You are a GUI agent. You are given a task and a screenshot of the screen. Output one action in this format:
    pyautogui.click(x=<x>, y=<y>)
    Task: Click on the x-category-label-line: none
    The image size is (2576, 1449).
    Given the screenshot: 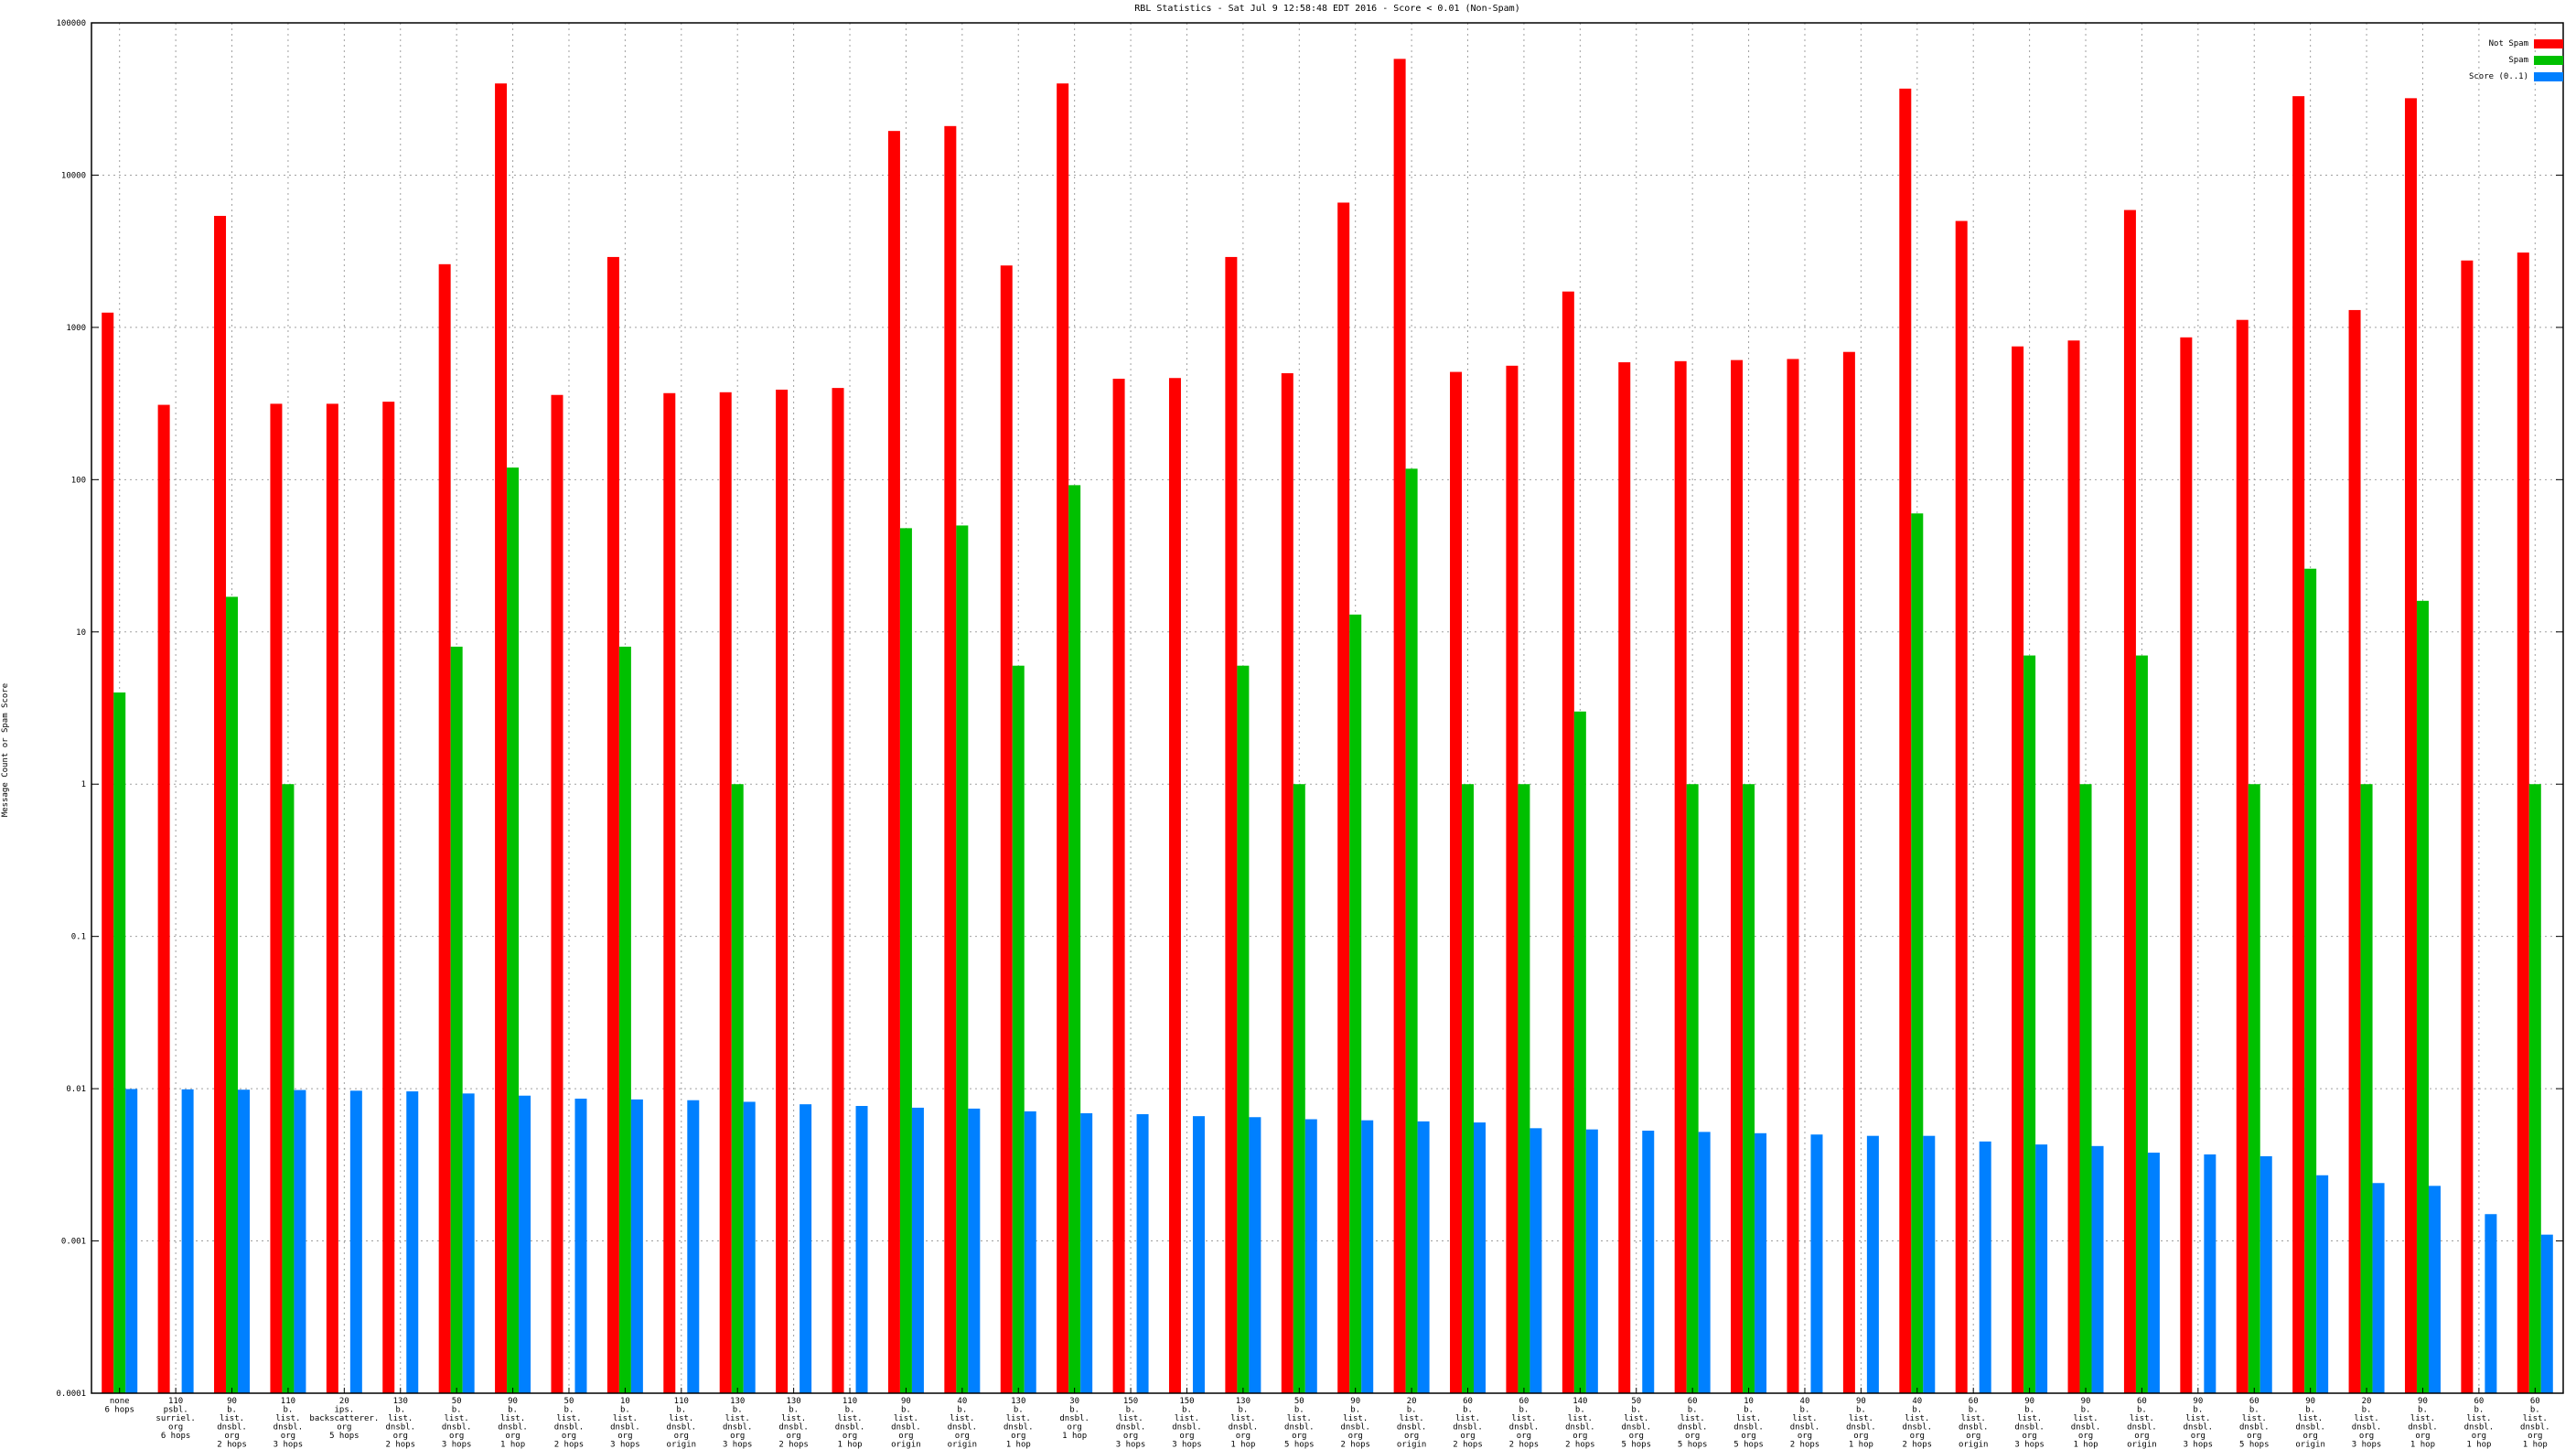 What is the action you would take?
    pyautogui.click(x=120, y=1402)
    